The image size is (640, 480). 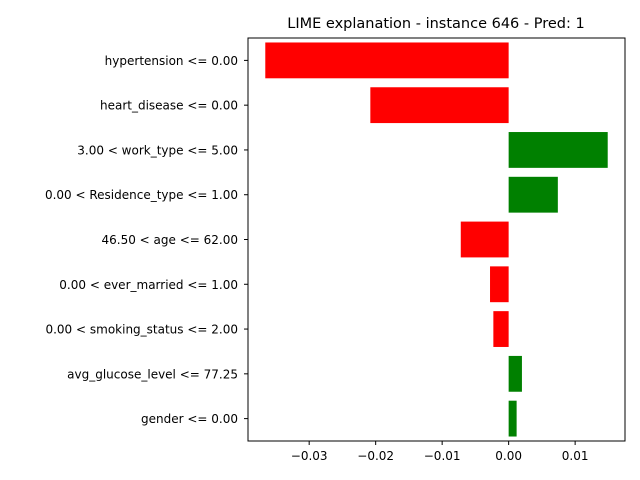 I want to click on x-ticks: −0.03 −0.02 −0.01 0.00 0.01, so click(x=440, y=452).